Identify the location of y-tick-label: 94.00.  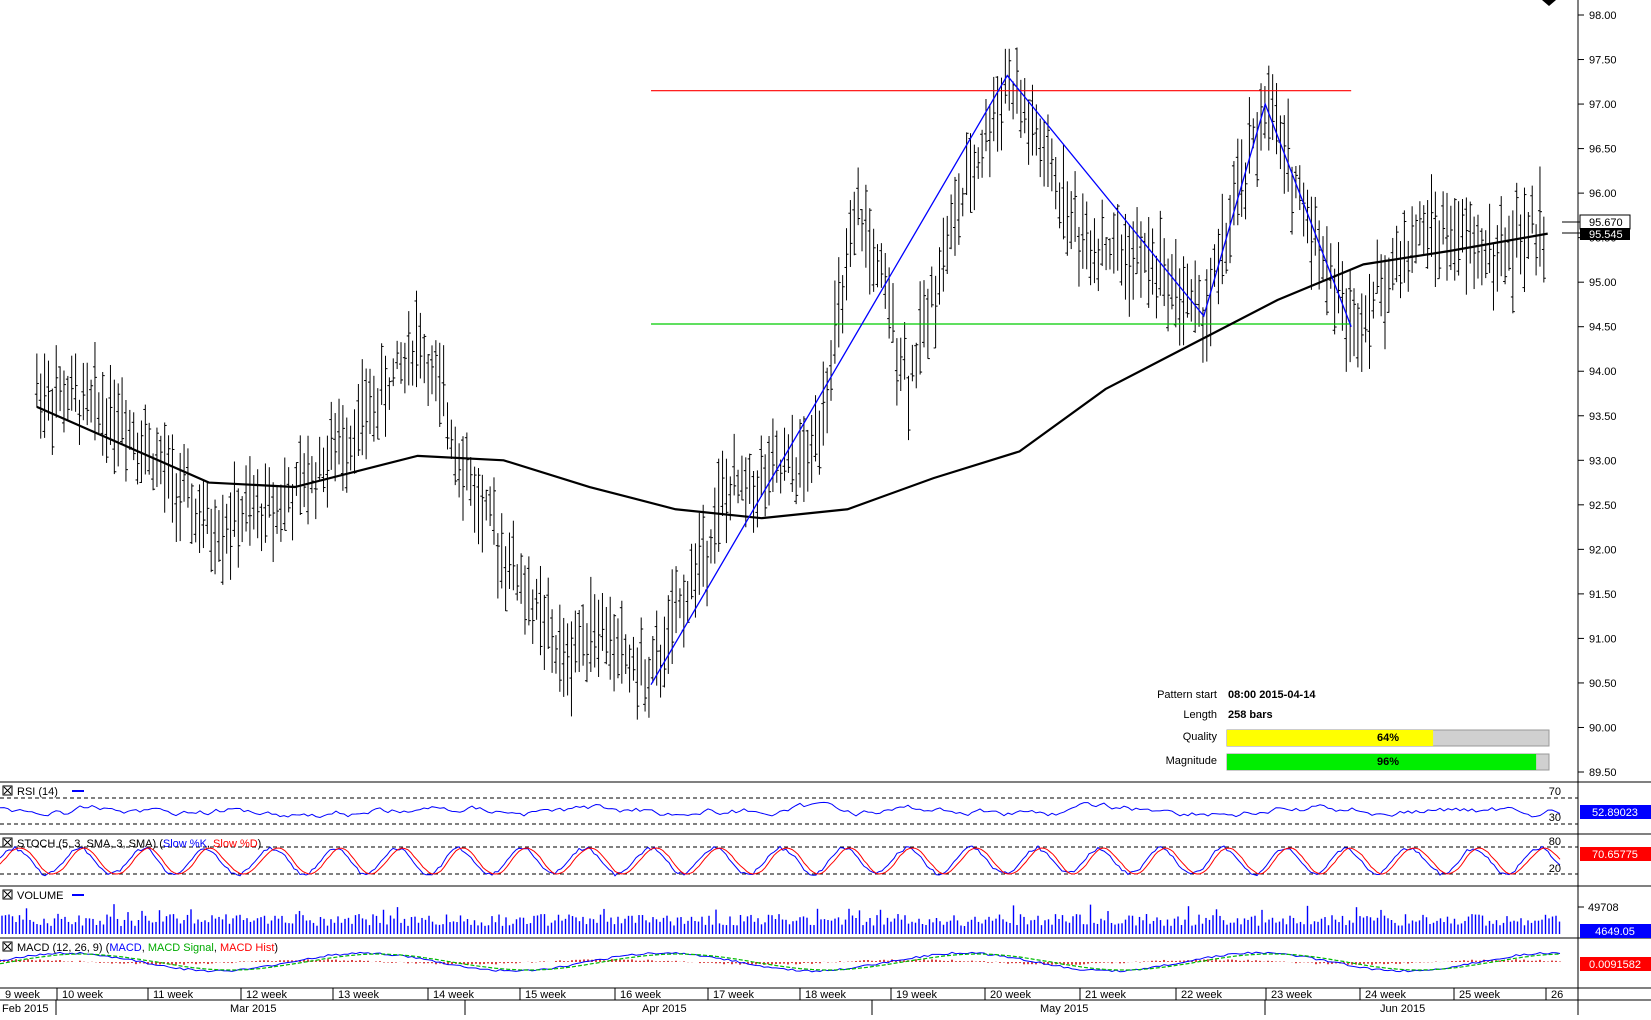
(1603, 372).